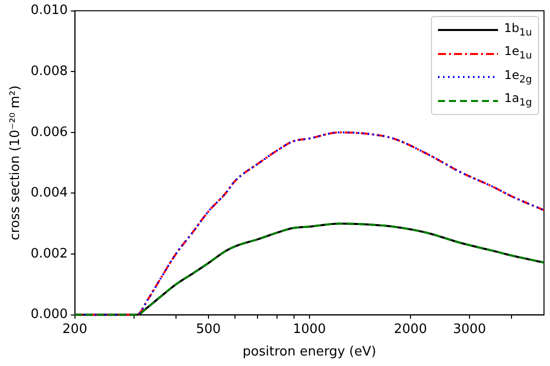 The image size is (550, 366). I want to click on legend-label: 1a$_{1g}$, so click(518, 100).